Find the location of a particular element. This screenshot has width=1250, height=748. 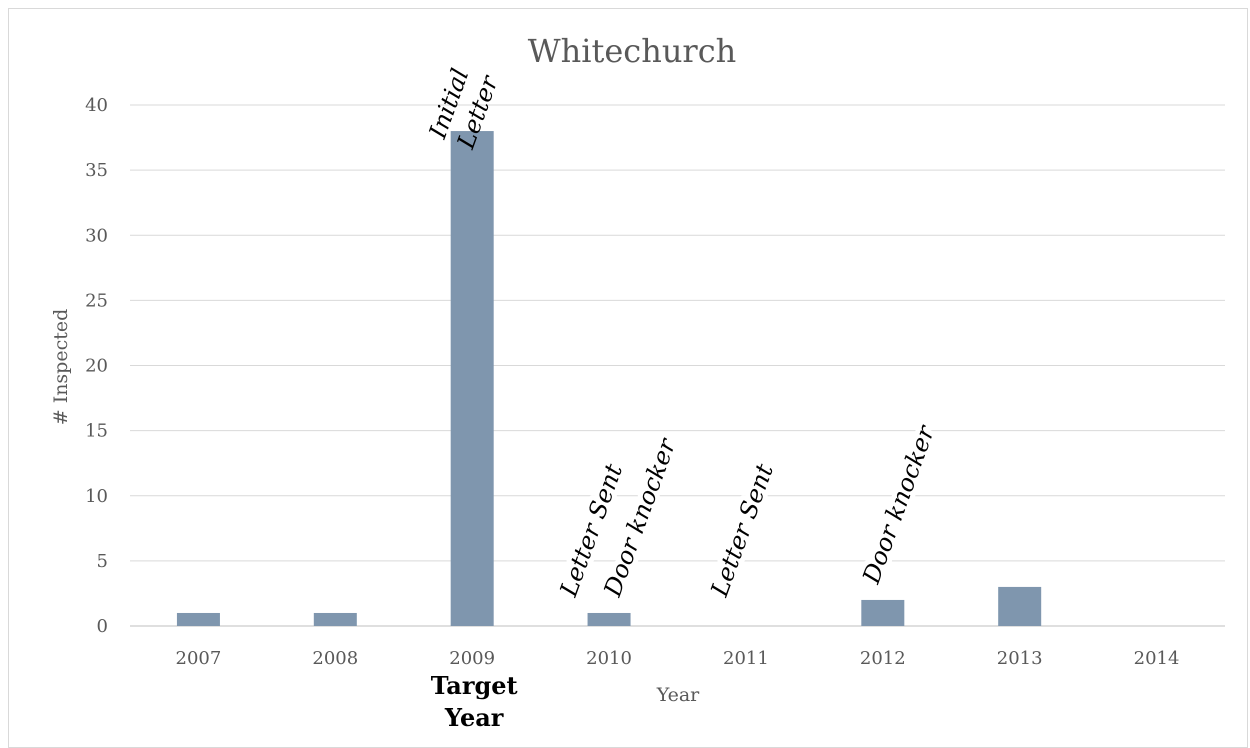

annotation-label: Door knocker is located at coordinates (899, 504).